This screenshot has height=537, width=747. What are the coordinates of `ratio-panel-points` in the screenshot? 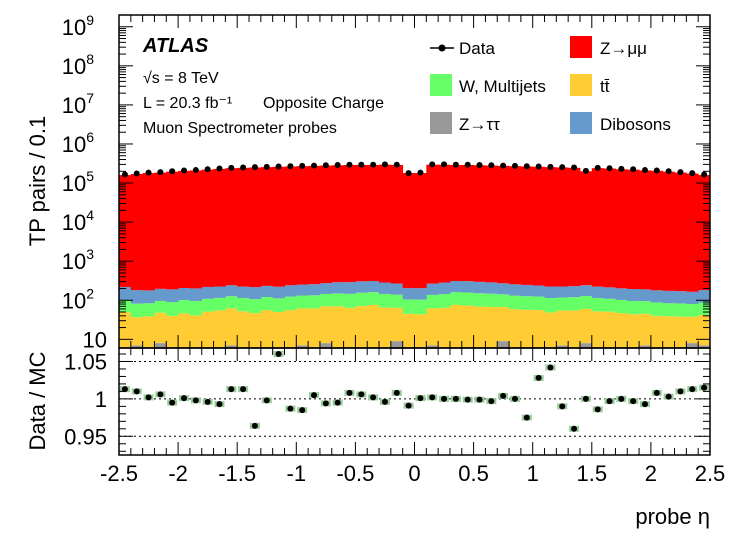 It's located at (414, 391).